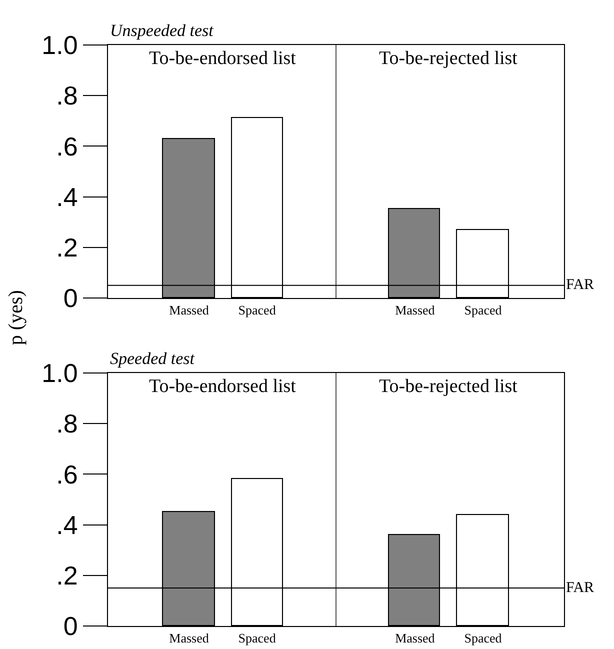 The width and height of the screenshot is (614, 649). I want to click on chart-title: Unspeeded test, so click(162, 30).